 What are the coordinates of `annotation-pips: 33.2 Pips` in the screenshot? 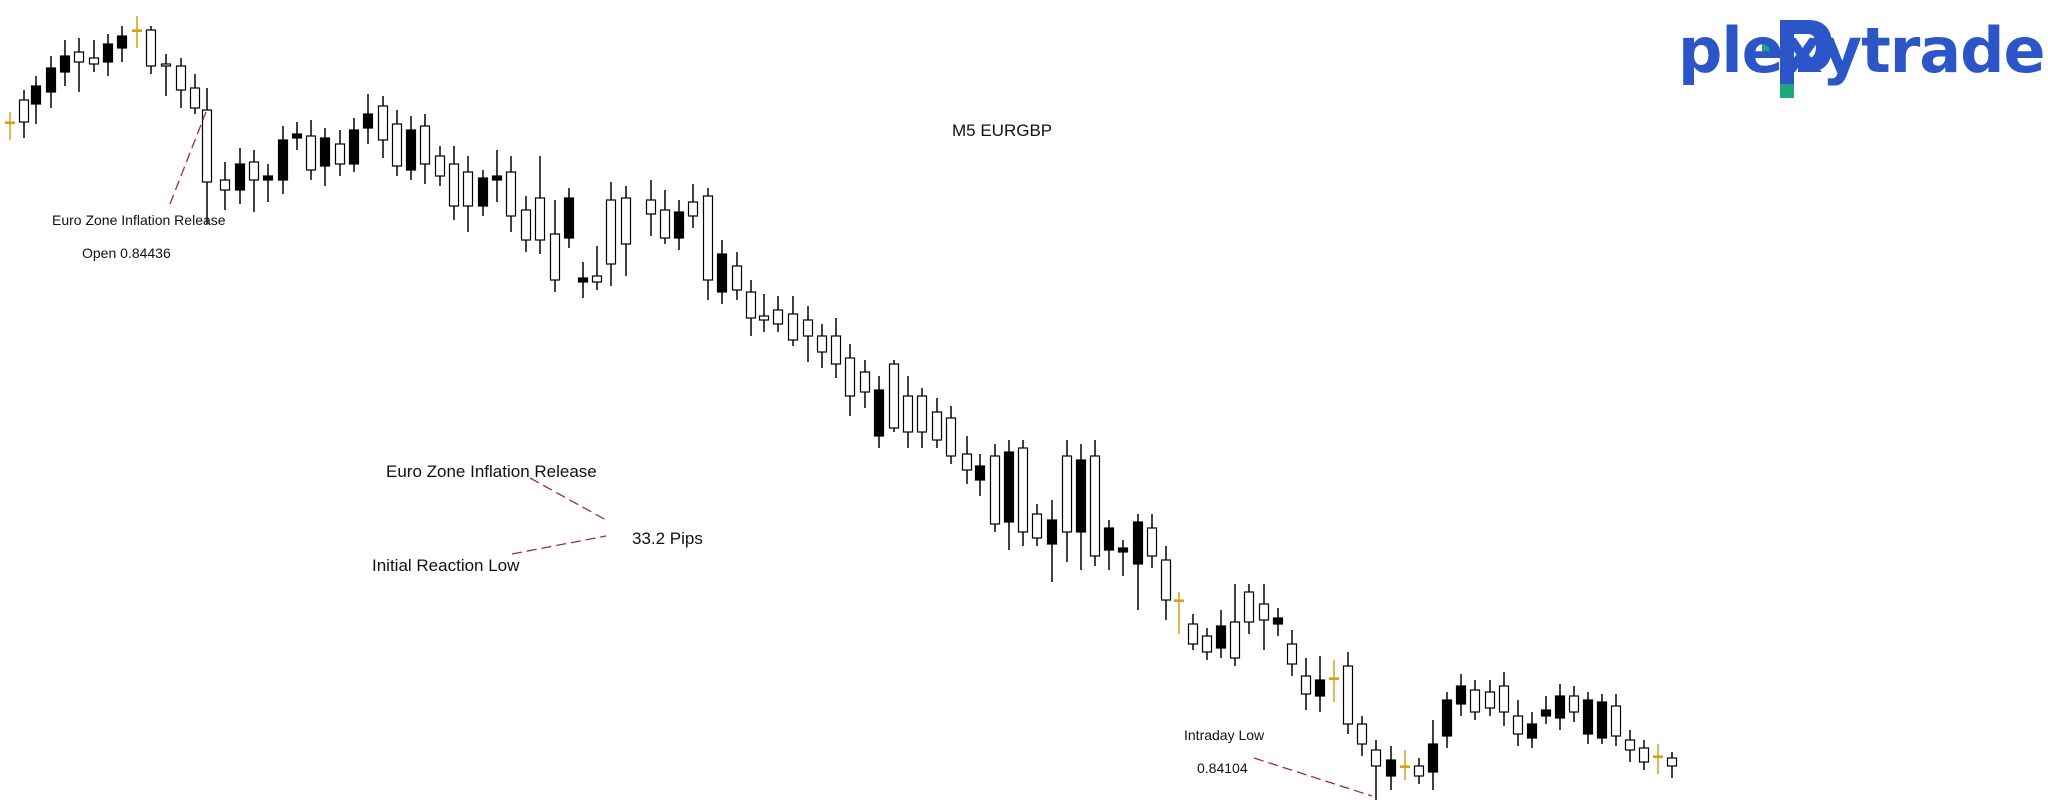 It's located at (667, 538).